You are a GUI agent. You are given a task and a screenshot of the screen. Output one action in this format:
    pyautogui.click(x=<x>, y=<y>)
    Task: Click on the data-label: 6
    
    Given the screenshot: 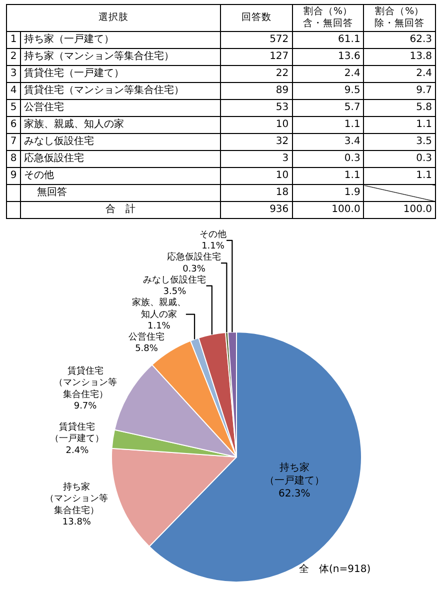 What is the action you would take?
    pyautogui.click(x=13, y=125)
    